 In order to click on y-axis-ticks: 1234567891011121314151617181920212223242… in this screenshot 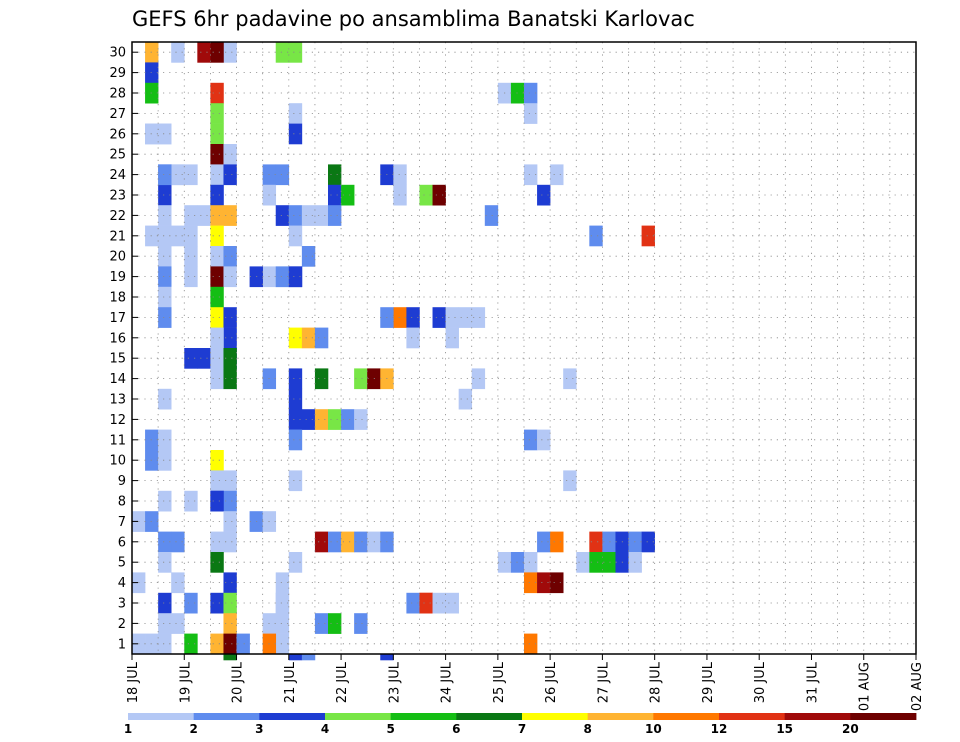, I will do `click(123, 349)`.